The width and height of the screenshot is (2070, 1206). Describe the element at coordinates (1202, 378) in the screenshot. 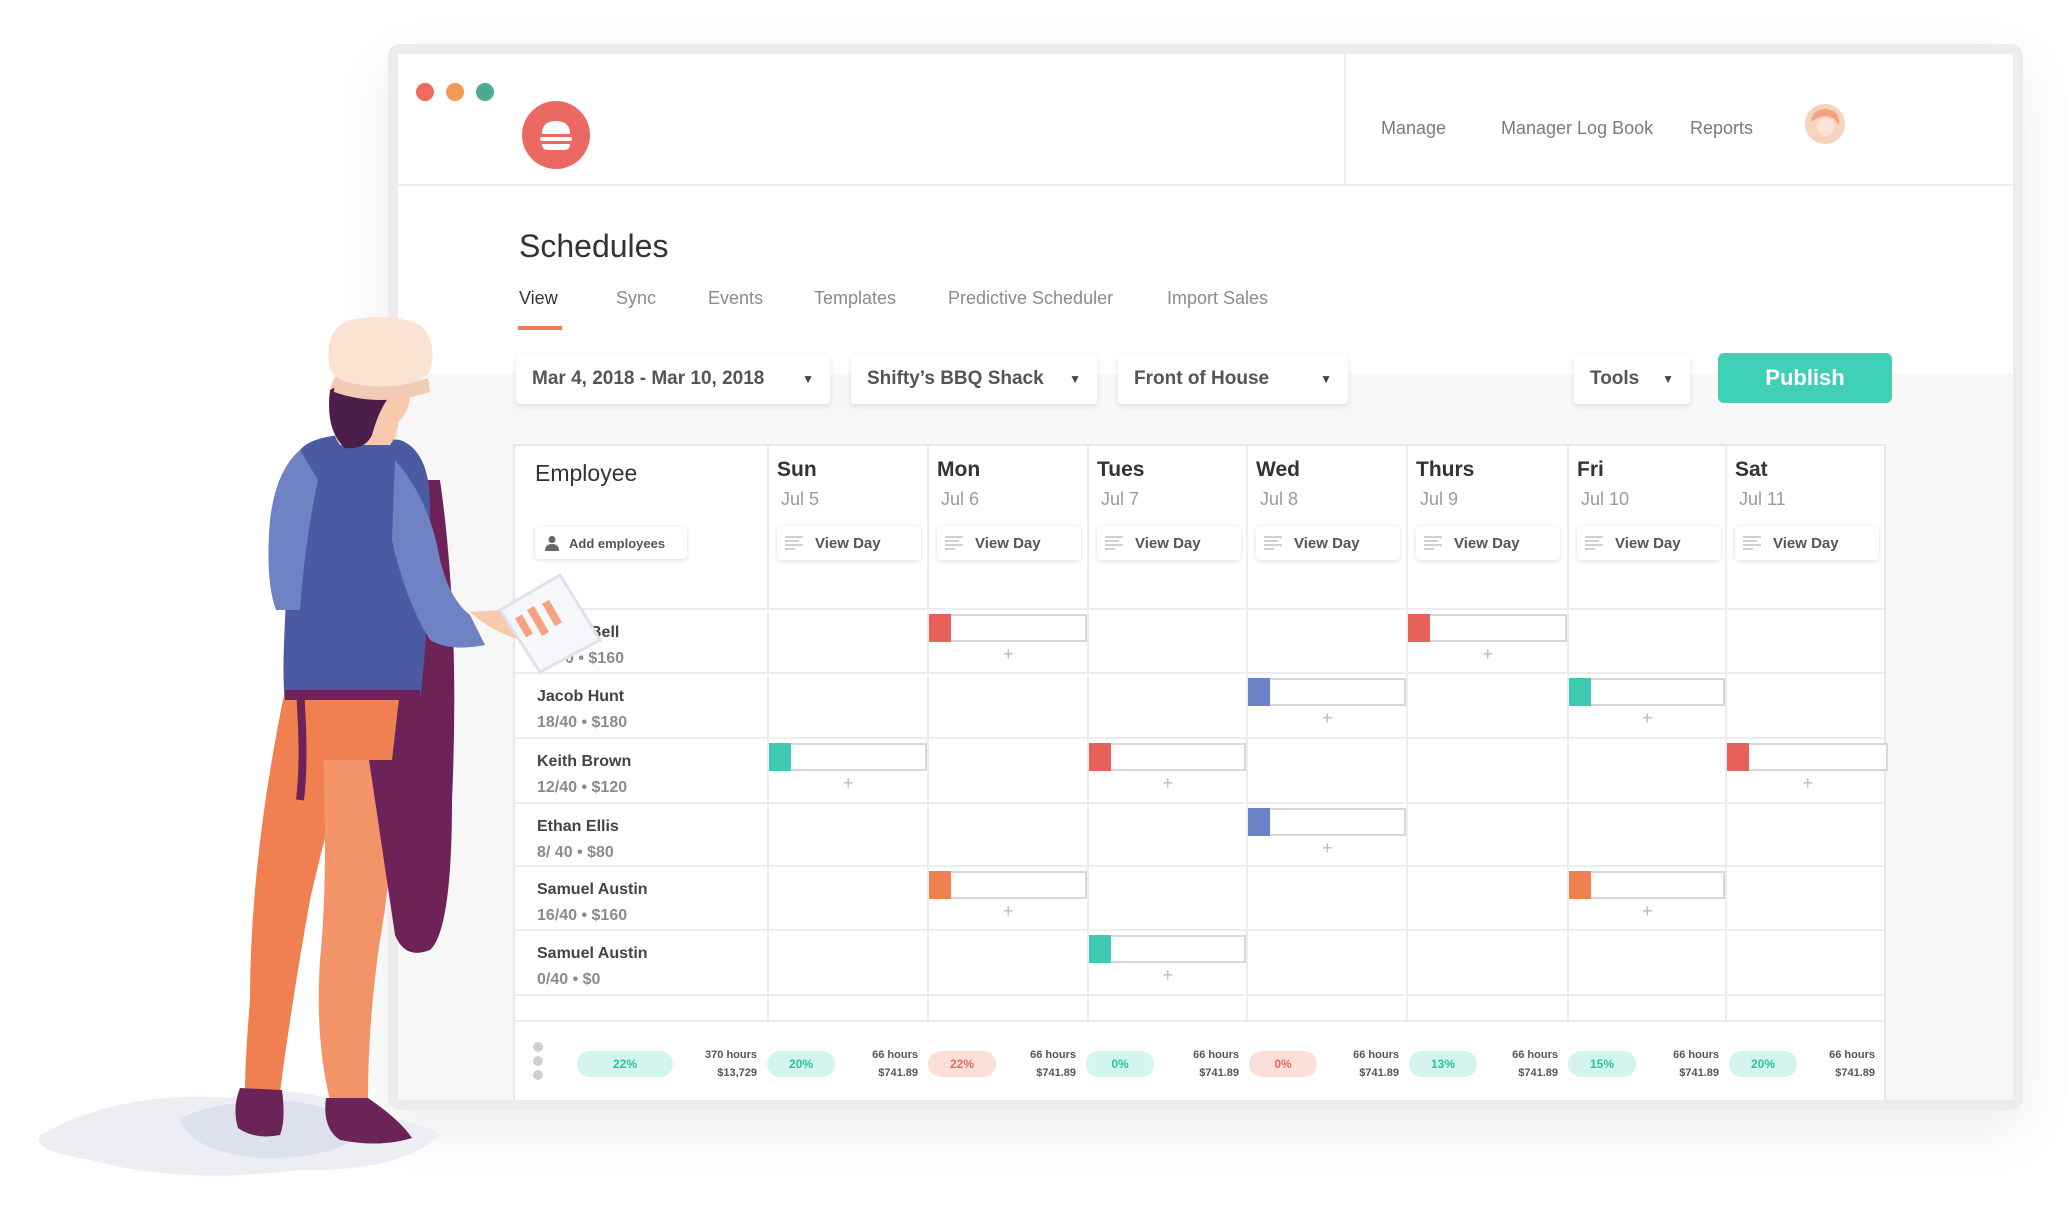

I see `department-value: Front of House` at that location.